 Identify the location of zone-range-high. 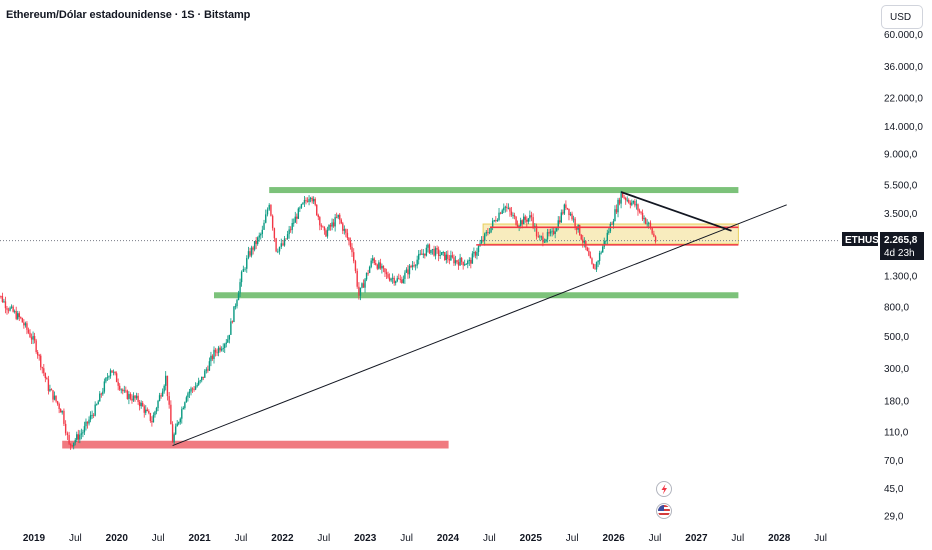
(504, 190).